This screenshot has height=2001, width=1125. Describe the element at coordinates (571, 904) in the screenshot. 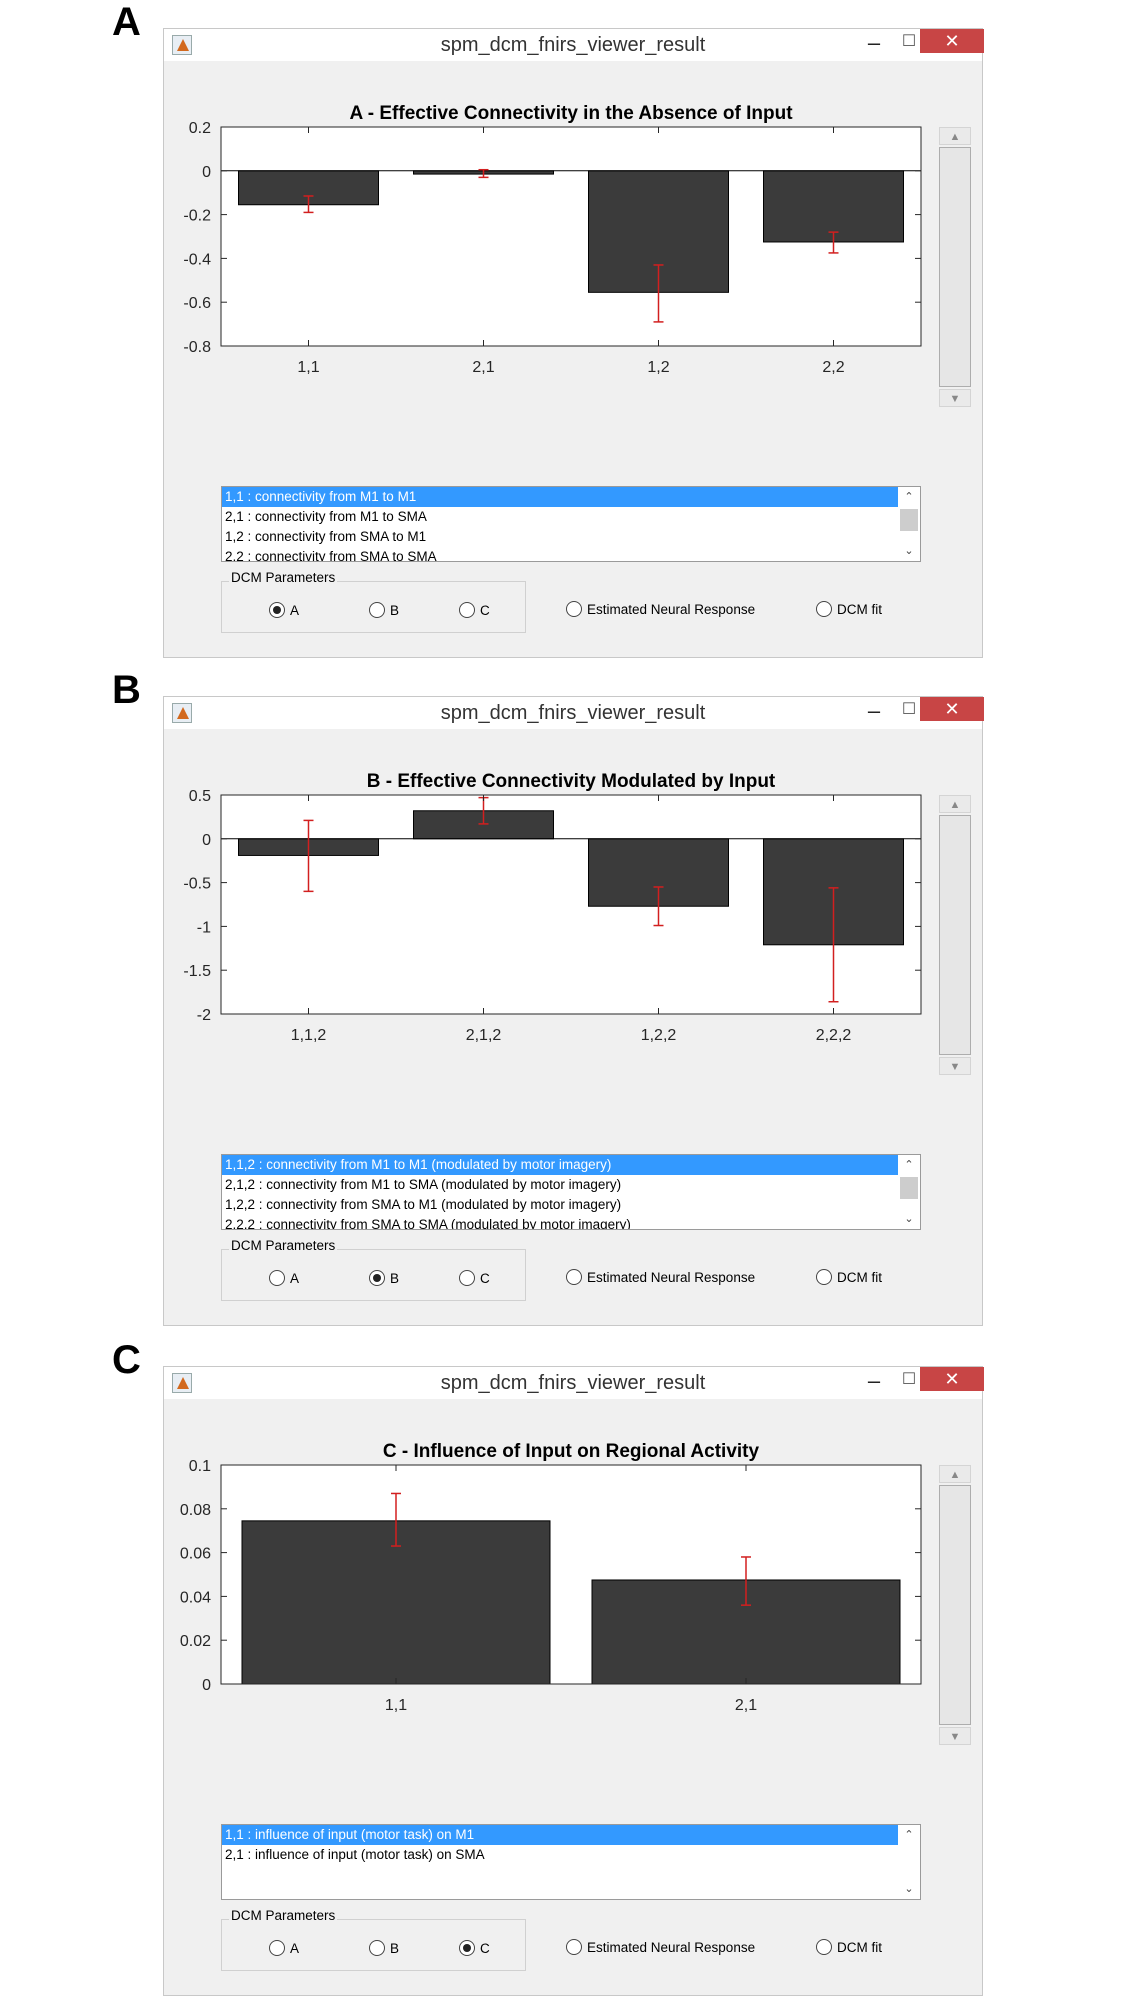

I see `plot-frame` at that location.